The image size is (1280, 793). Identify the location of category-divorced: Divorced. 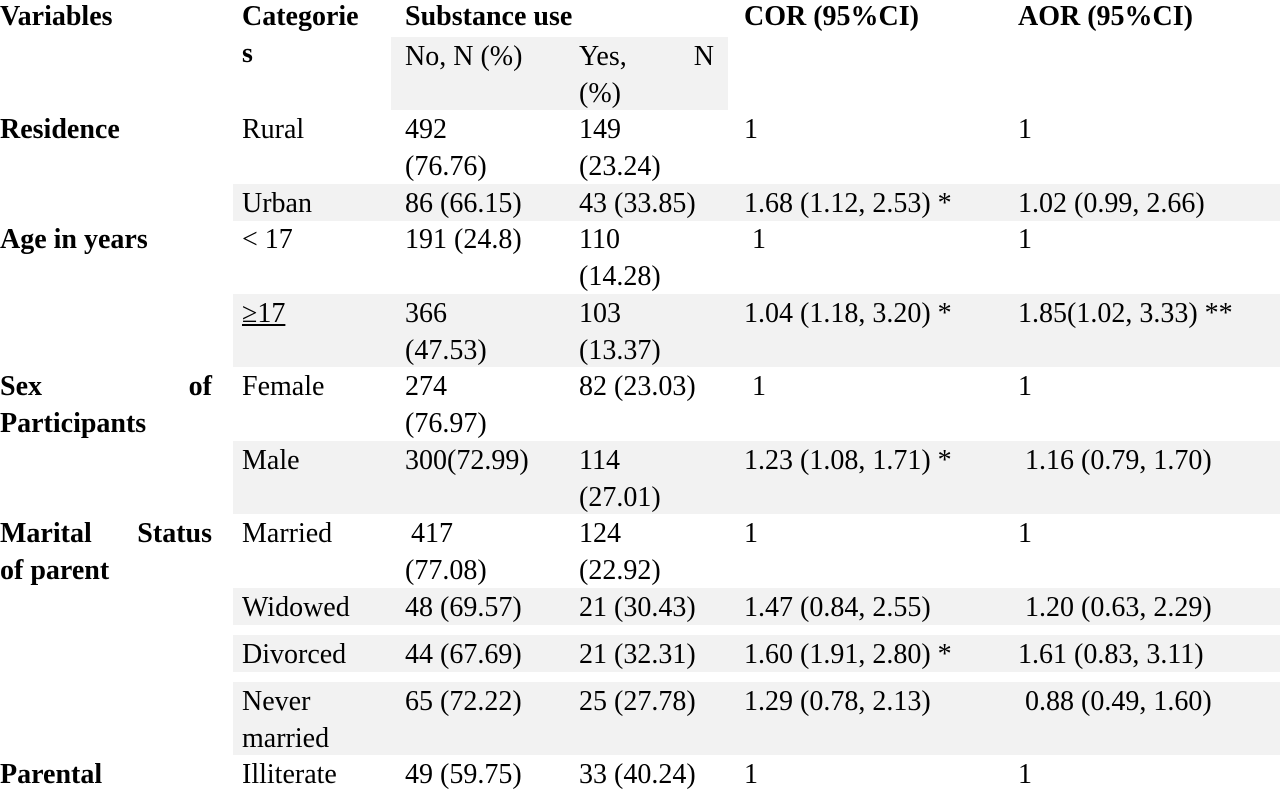
(294, 654).